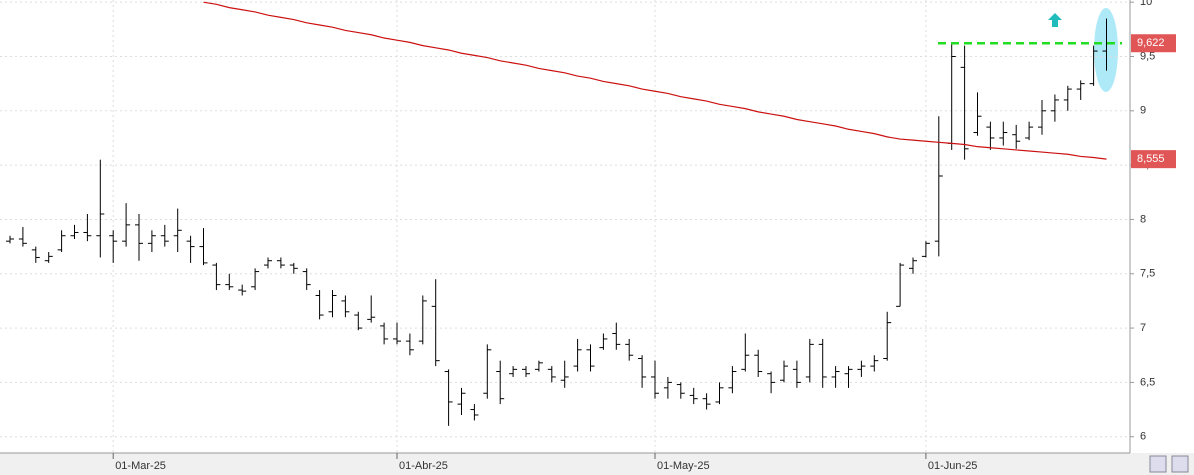  Describe the element at coordinates (1147, 274) in the screenshot. I see `y-tick-label: 7,5` at that location.